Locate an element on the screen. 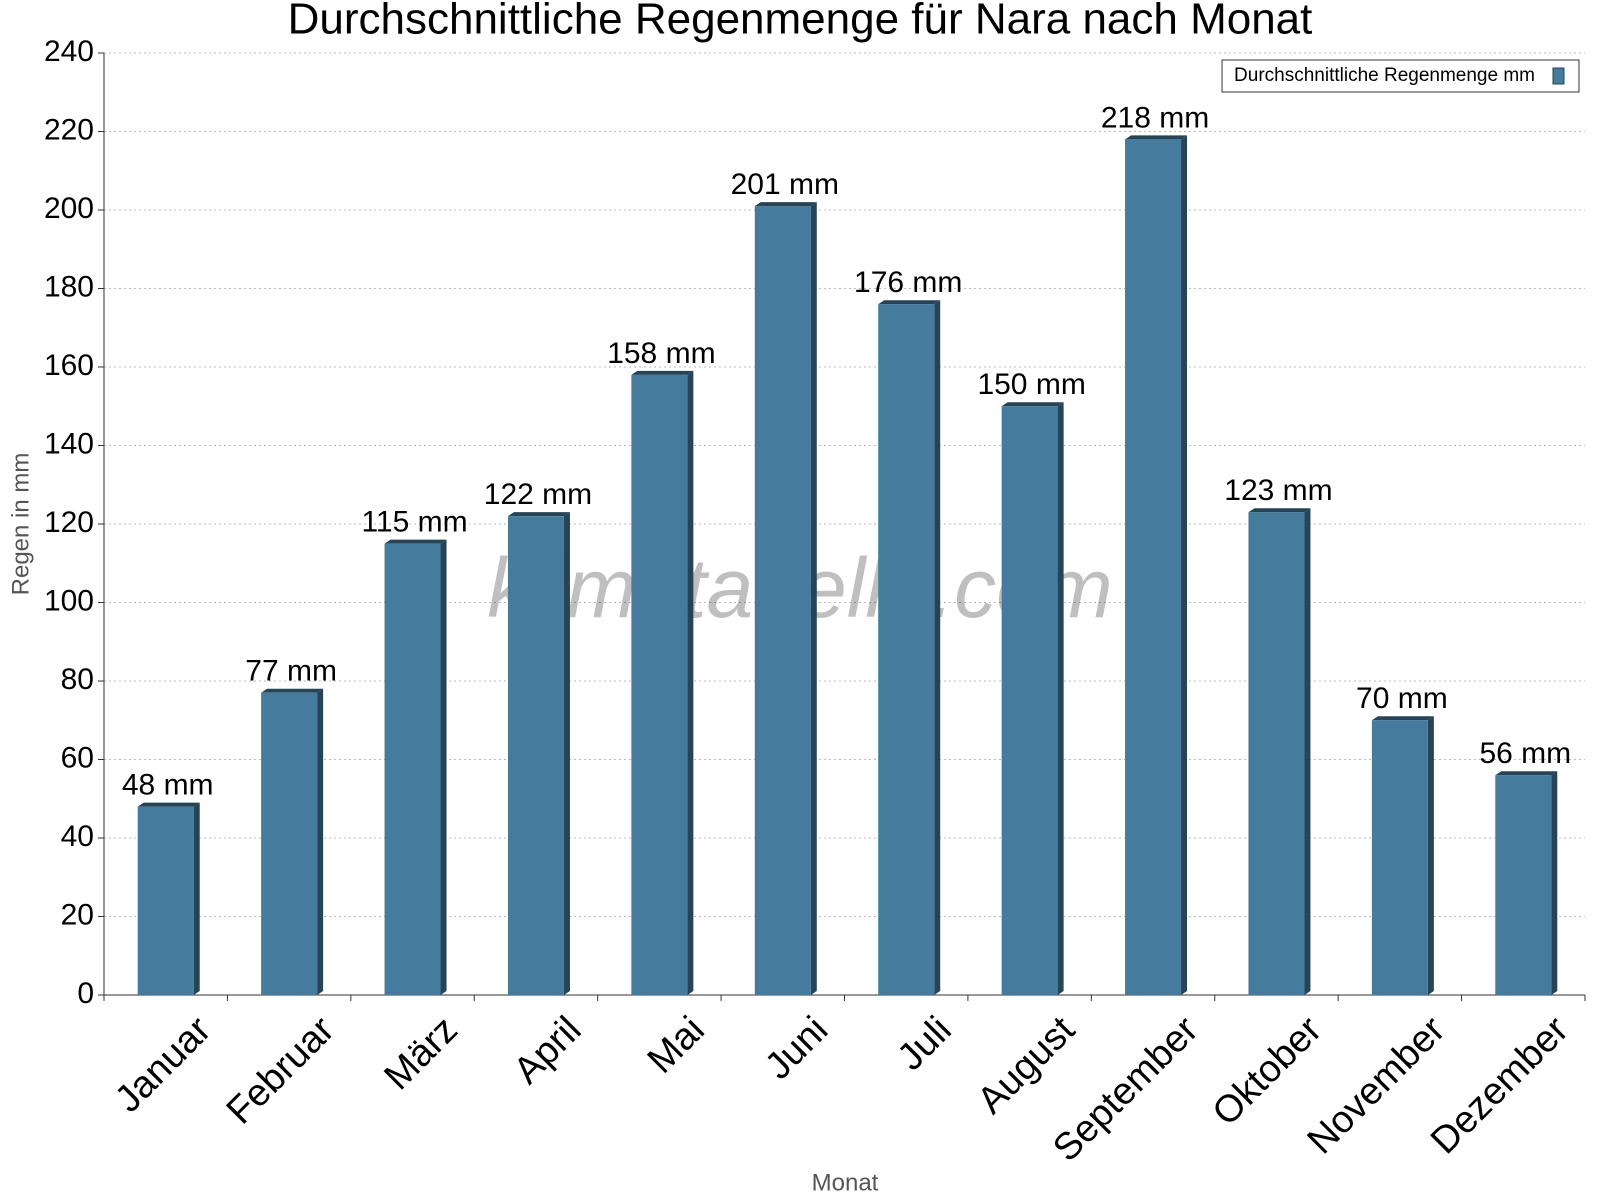  y-axis-label: Regen in mm is located at coordinates (20, 524).